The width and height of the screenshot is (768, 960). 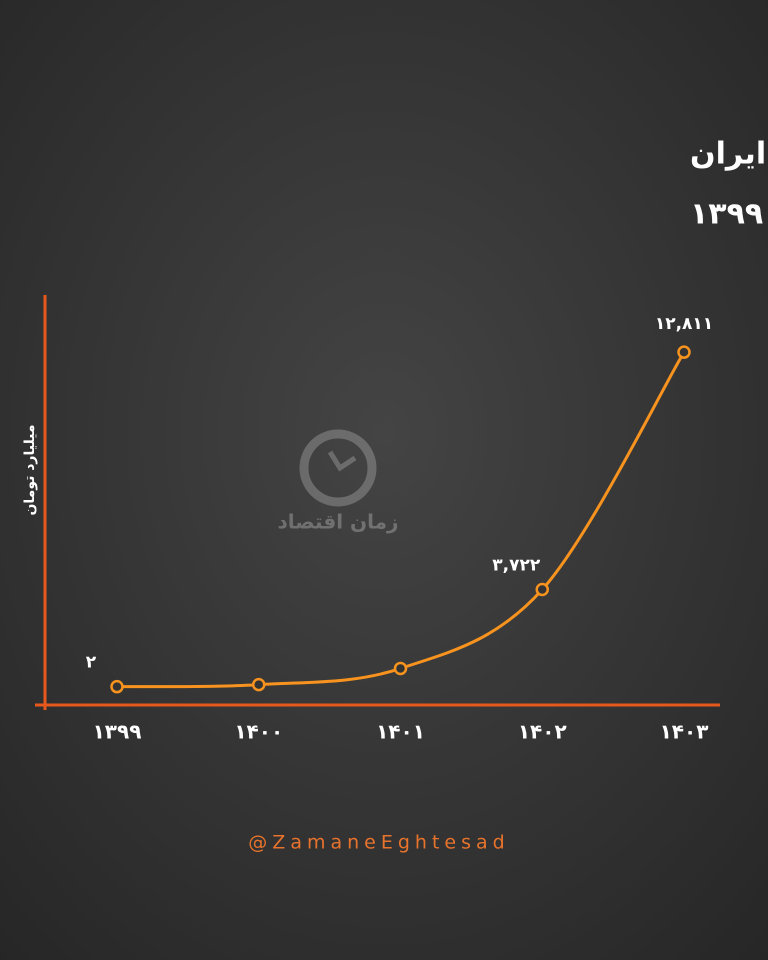 I want to click on x-tick-label: ۱۴۰۱, so click(x=400, y=732).